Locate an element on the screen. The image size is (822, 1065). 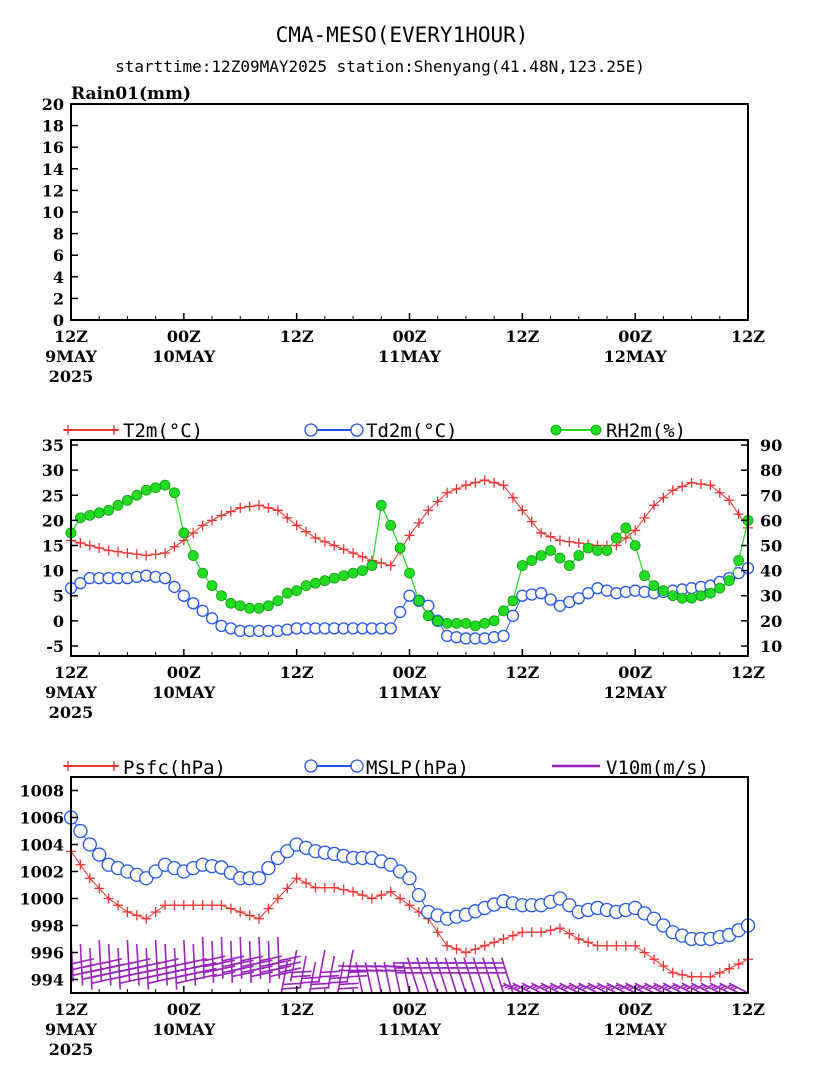
pressure-ytick-label: 1008 is located at coordinates (41, 791).